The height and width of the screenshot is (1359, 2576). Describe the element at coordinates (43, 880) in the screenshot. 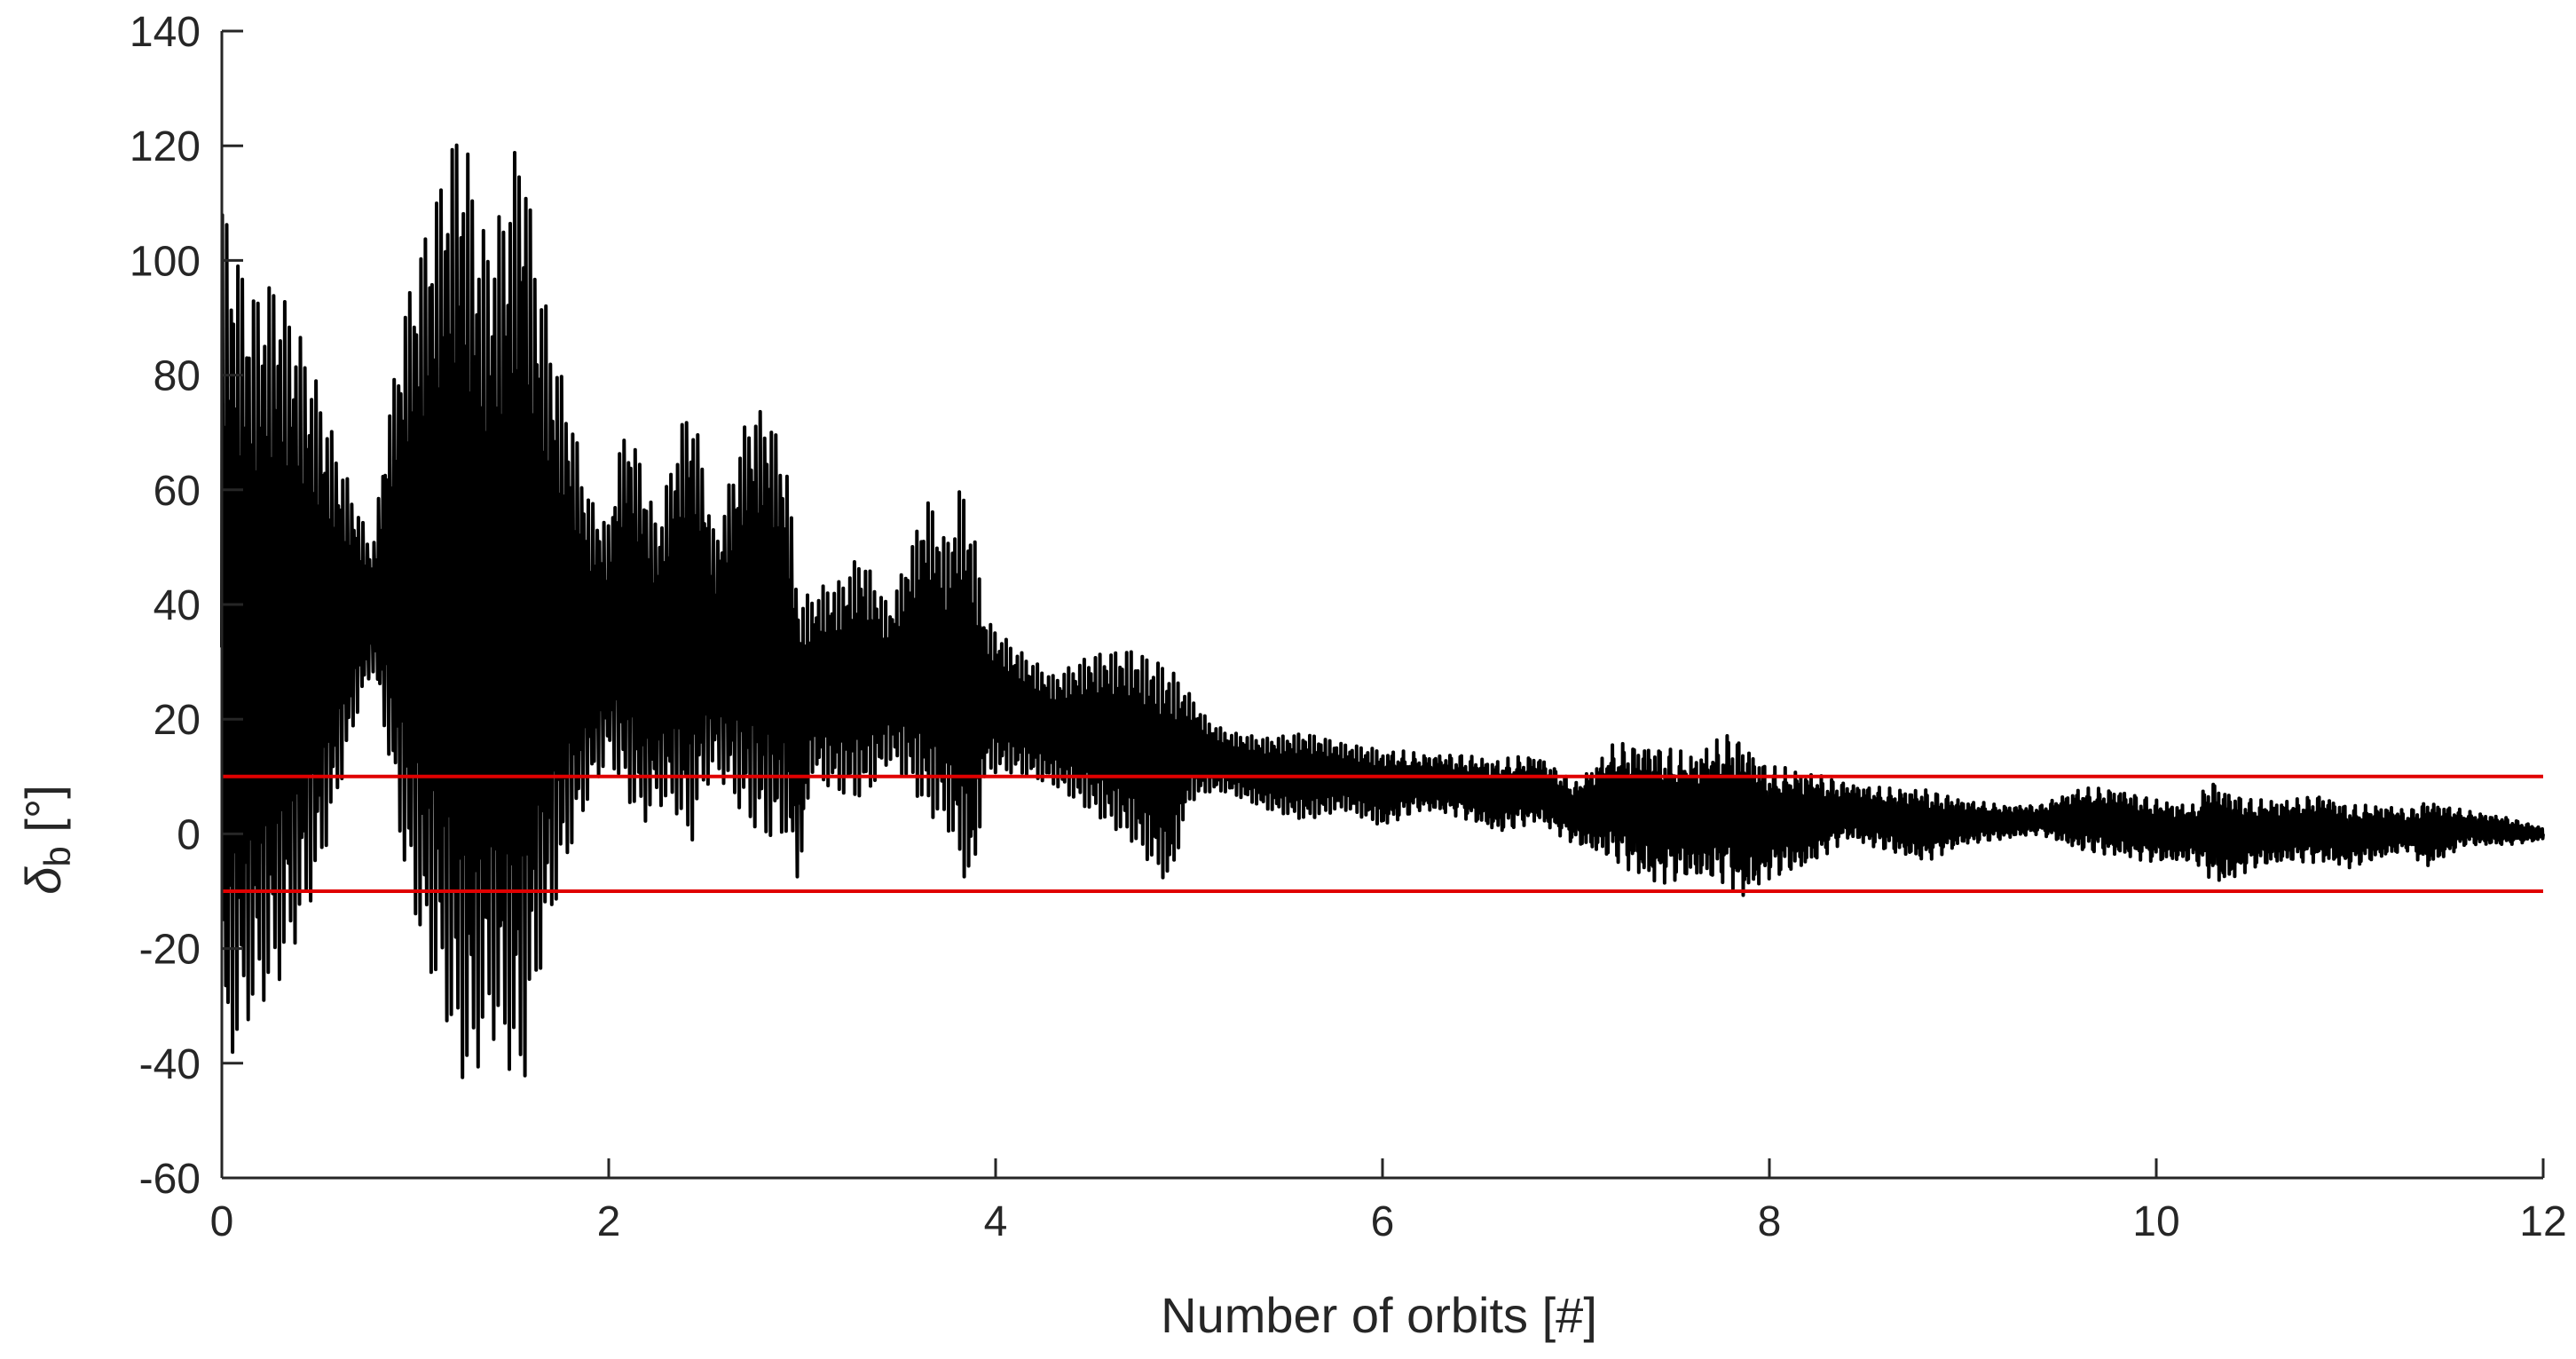

I see `y-axis-label-symbol: δ` at that location.